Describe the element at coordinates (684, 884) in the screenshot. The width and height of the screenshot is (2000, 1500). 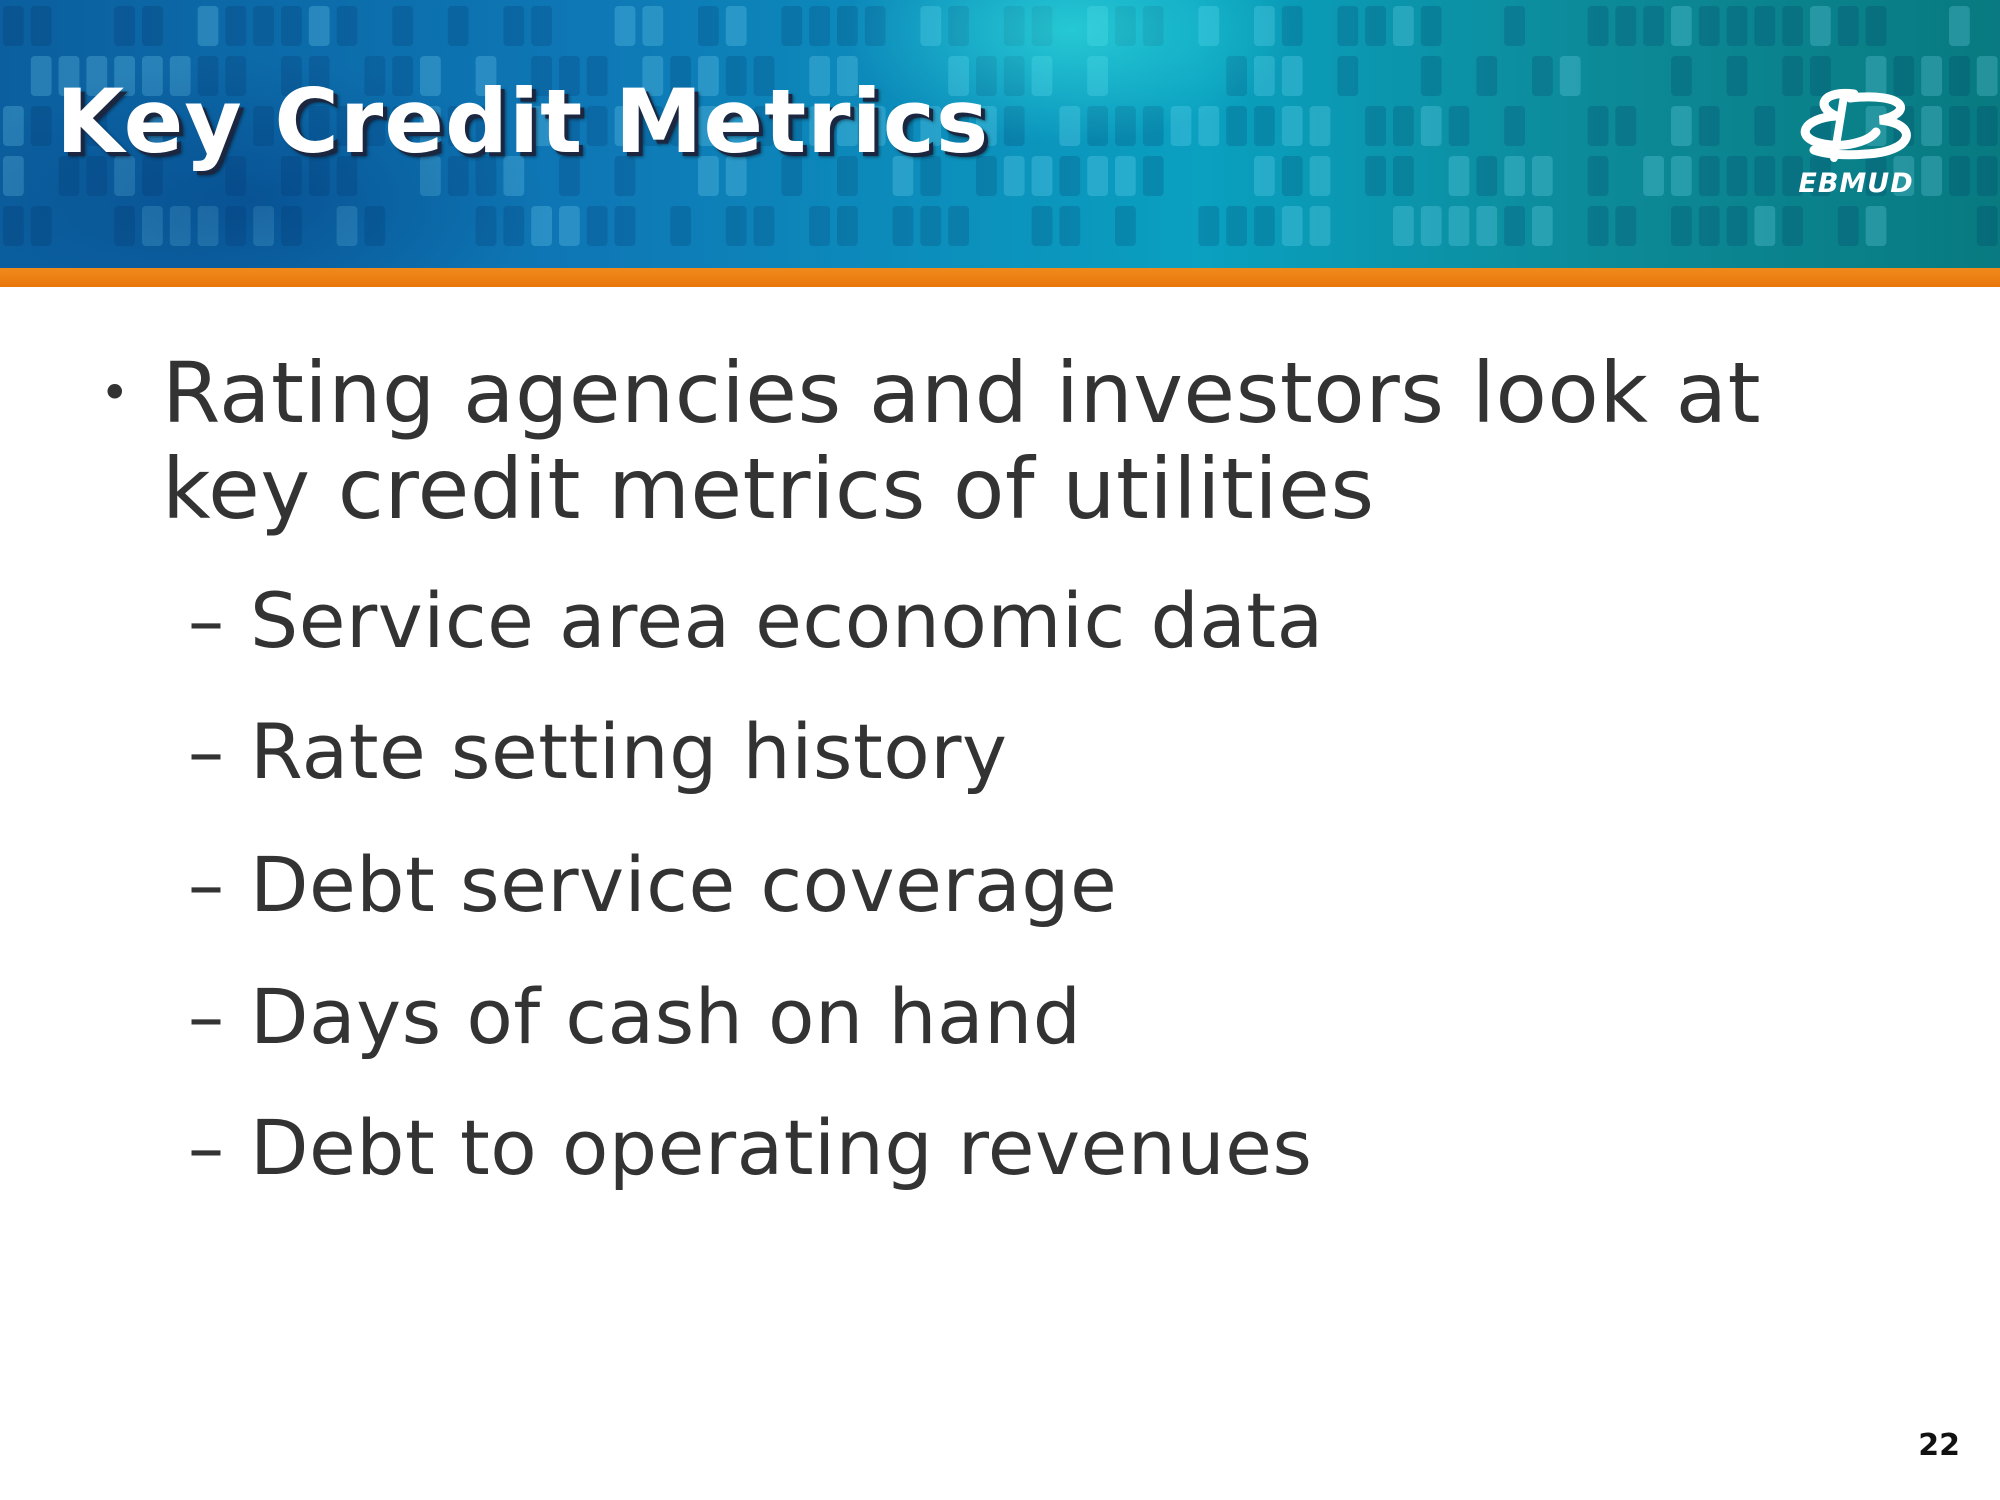
I see `sub-item-text: Debt service coverage` at that location.